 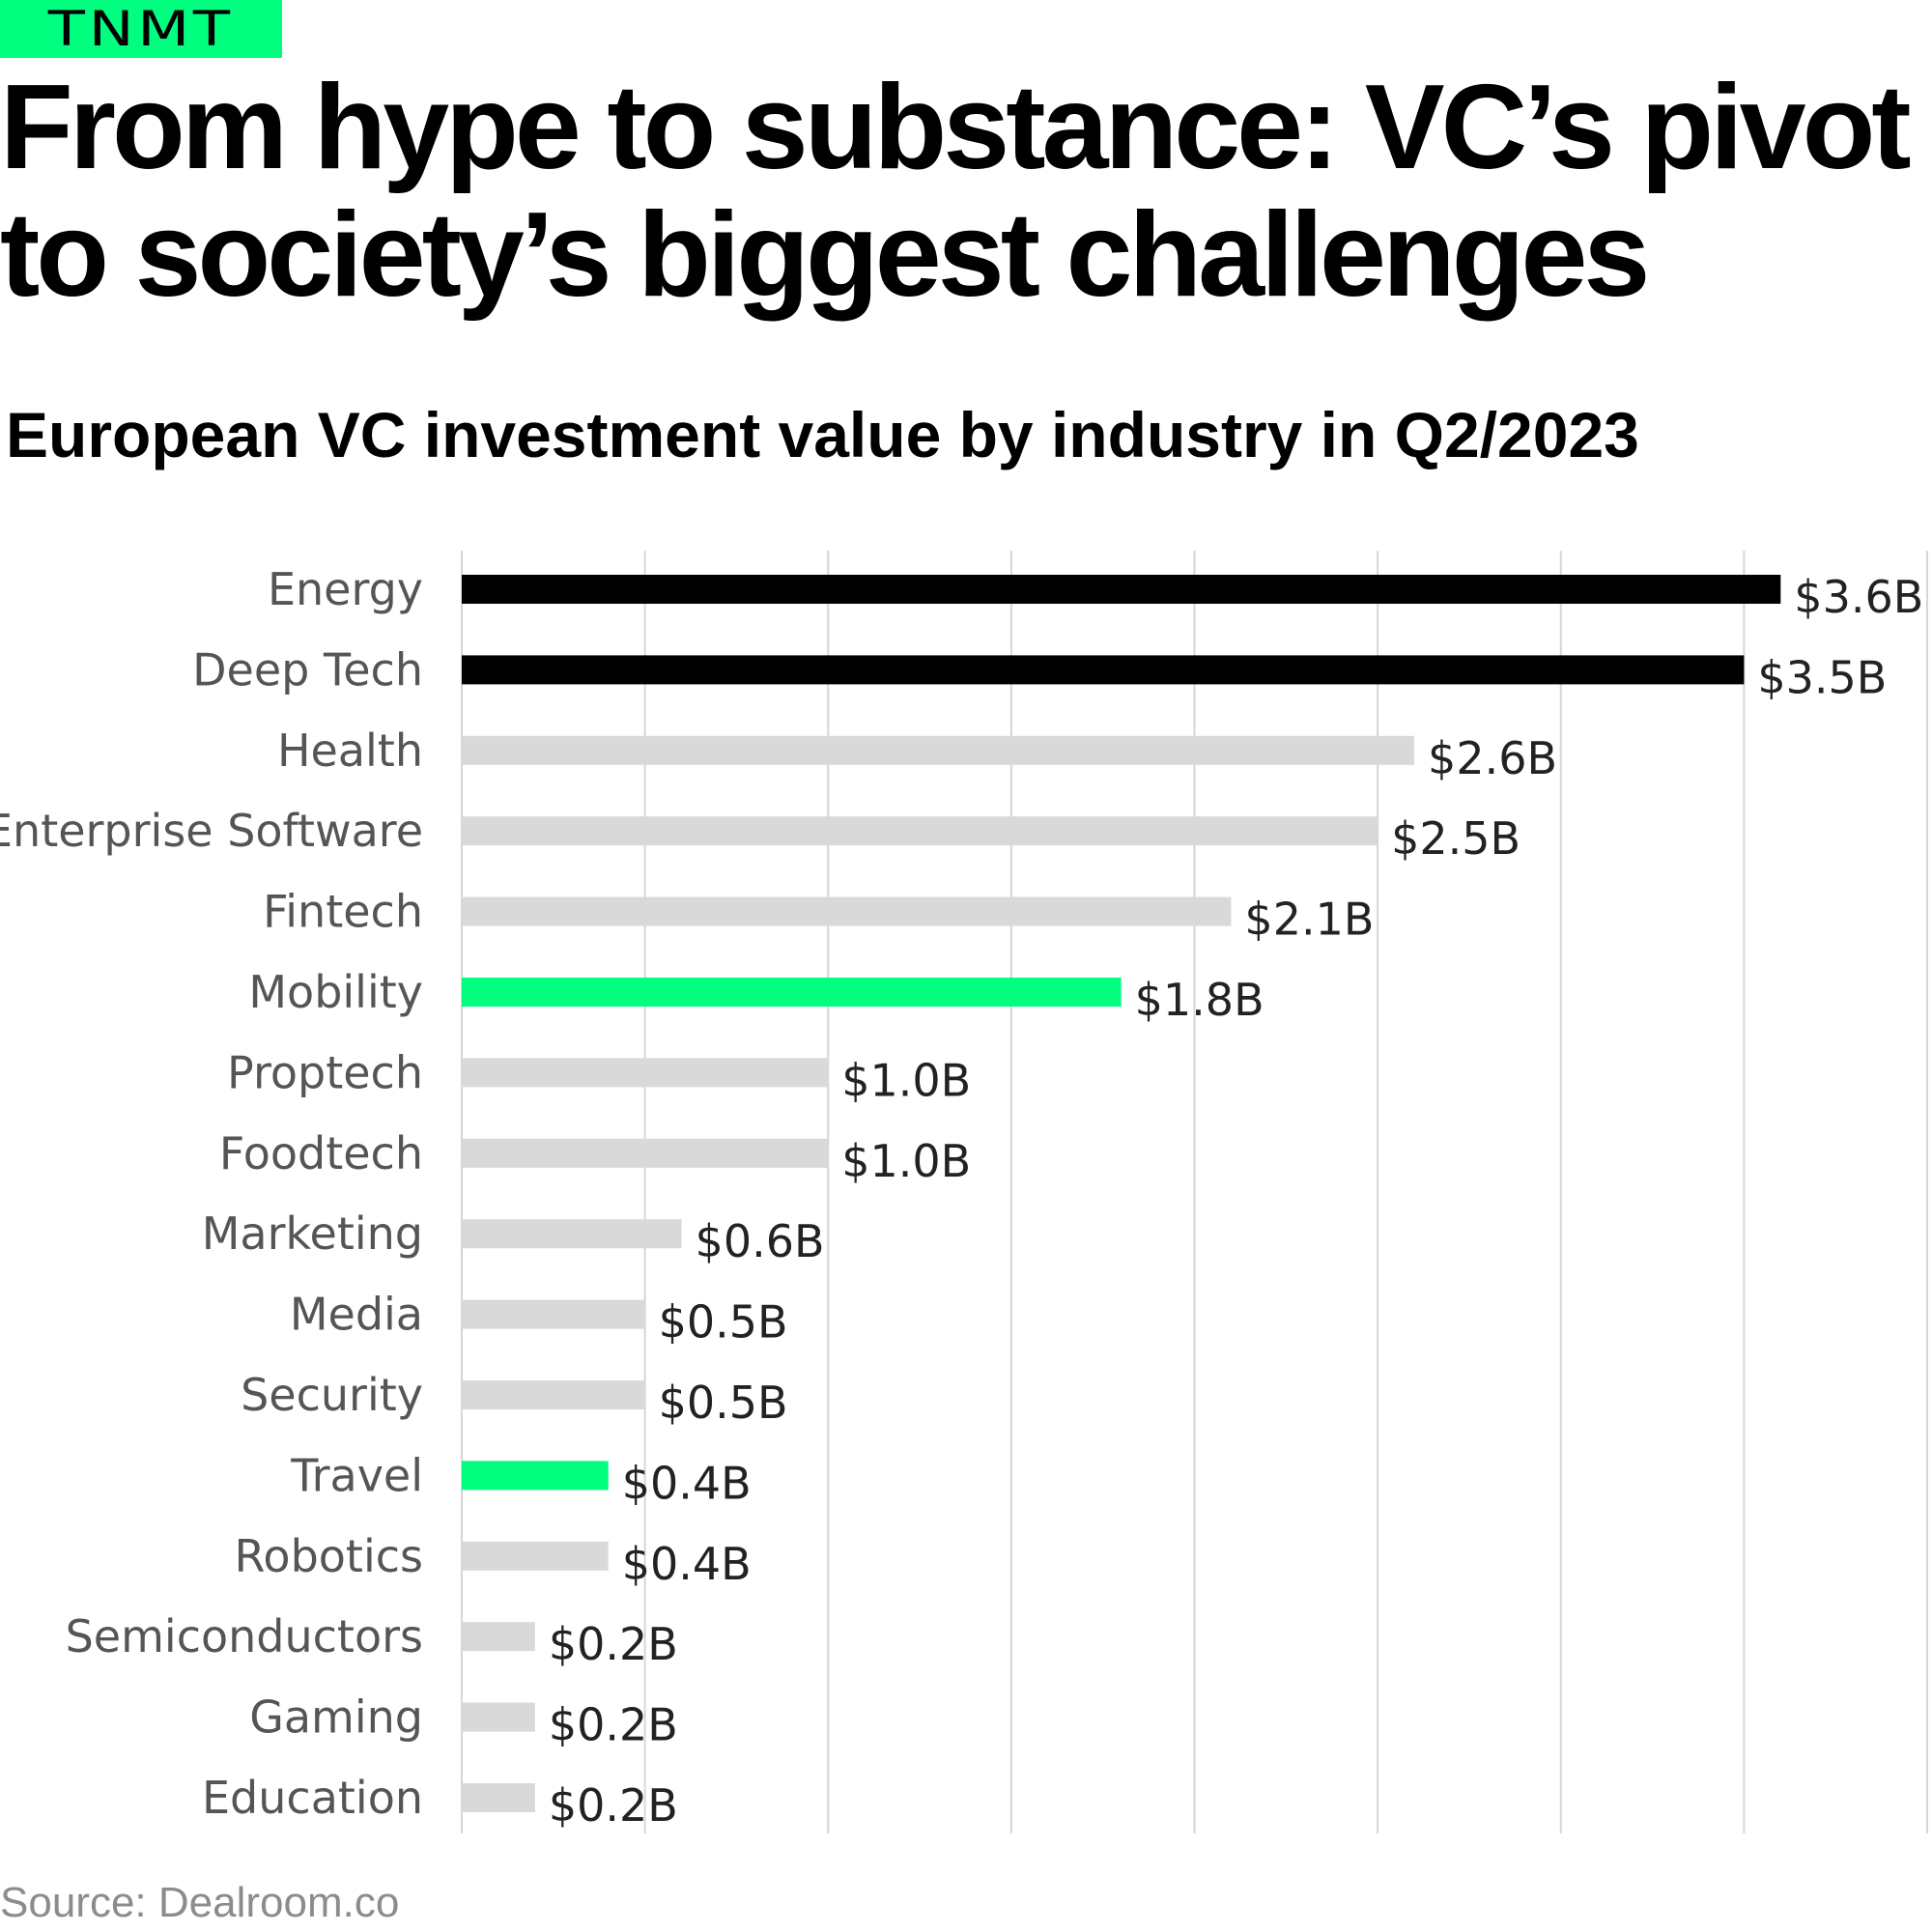 I want to click on brand-logo: TNMT, so click(x=141, y=29).